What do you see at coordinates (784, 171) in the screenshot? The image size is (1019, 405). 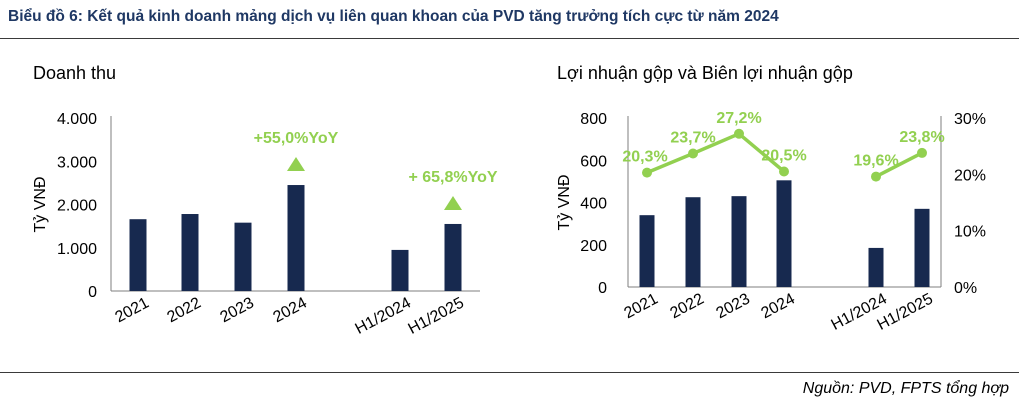 I see `margin-point-2024` at bounding box center [784, 171].